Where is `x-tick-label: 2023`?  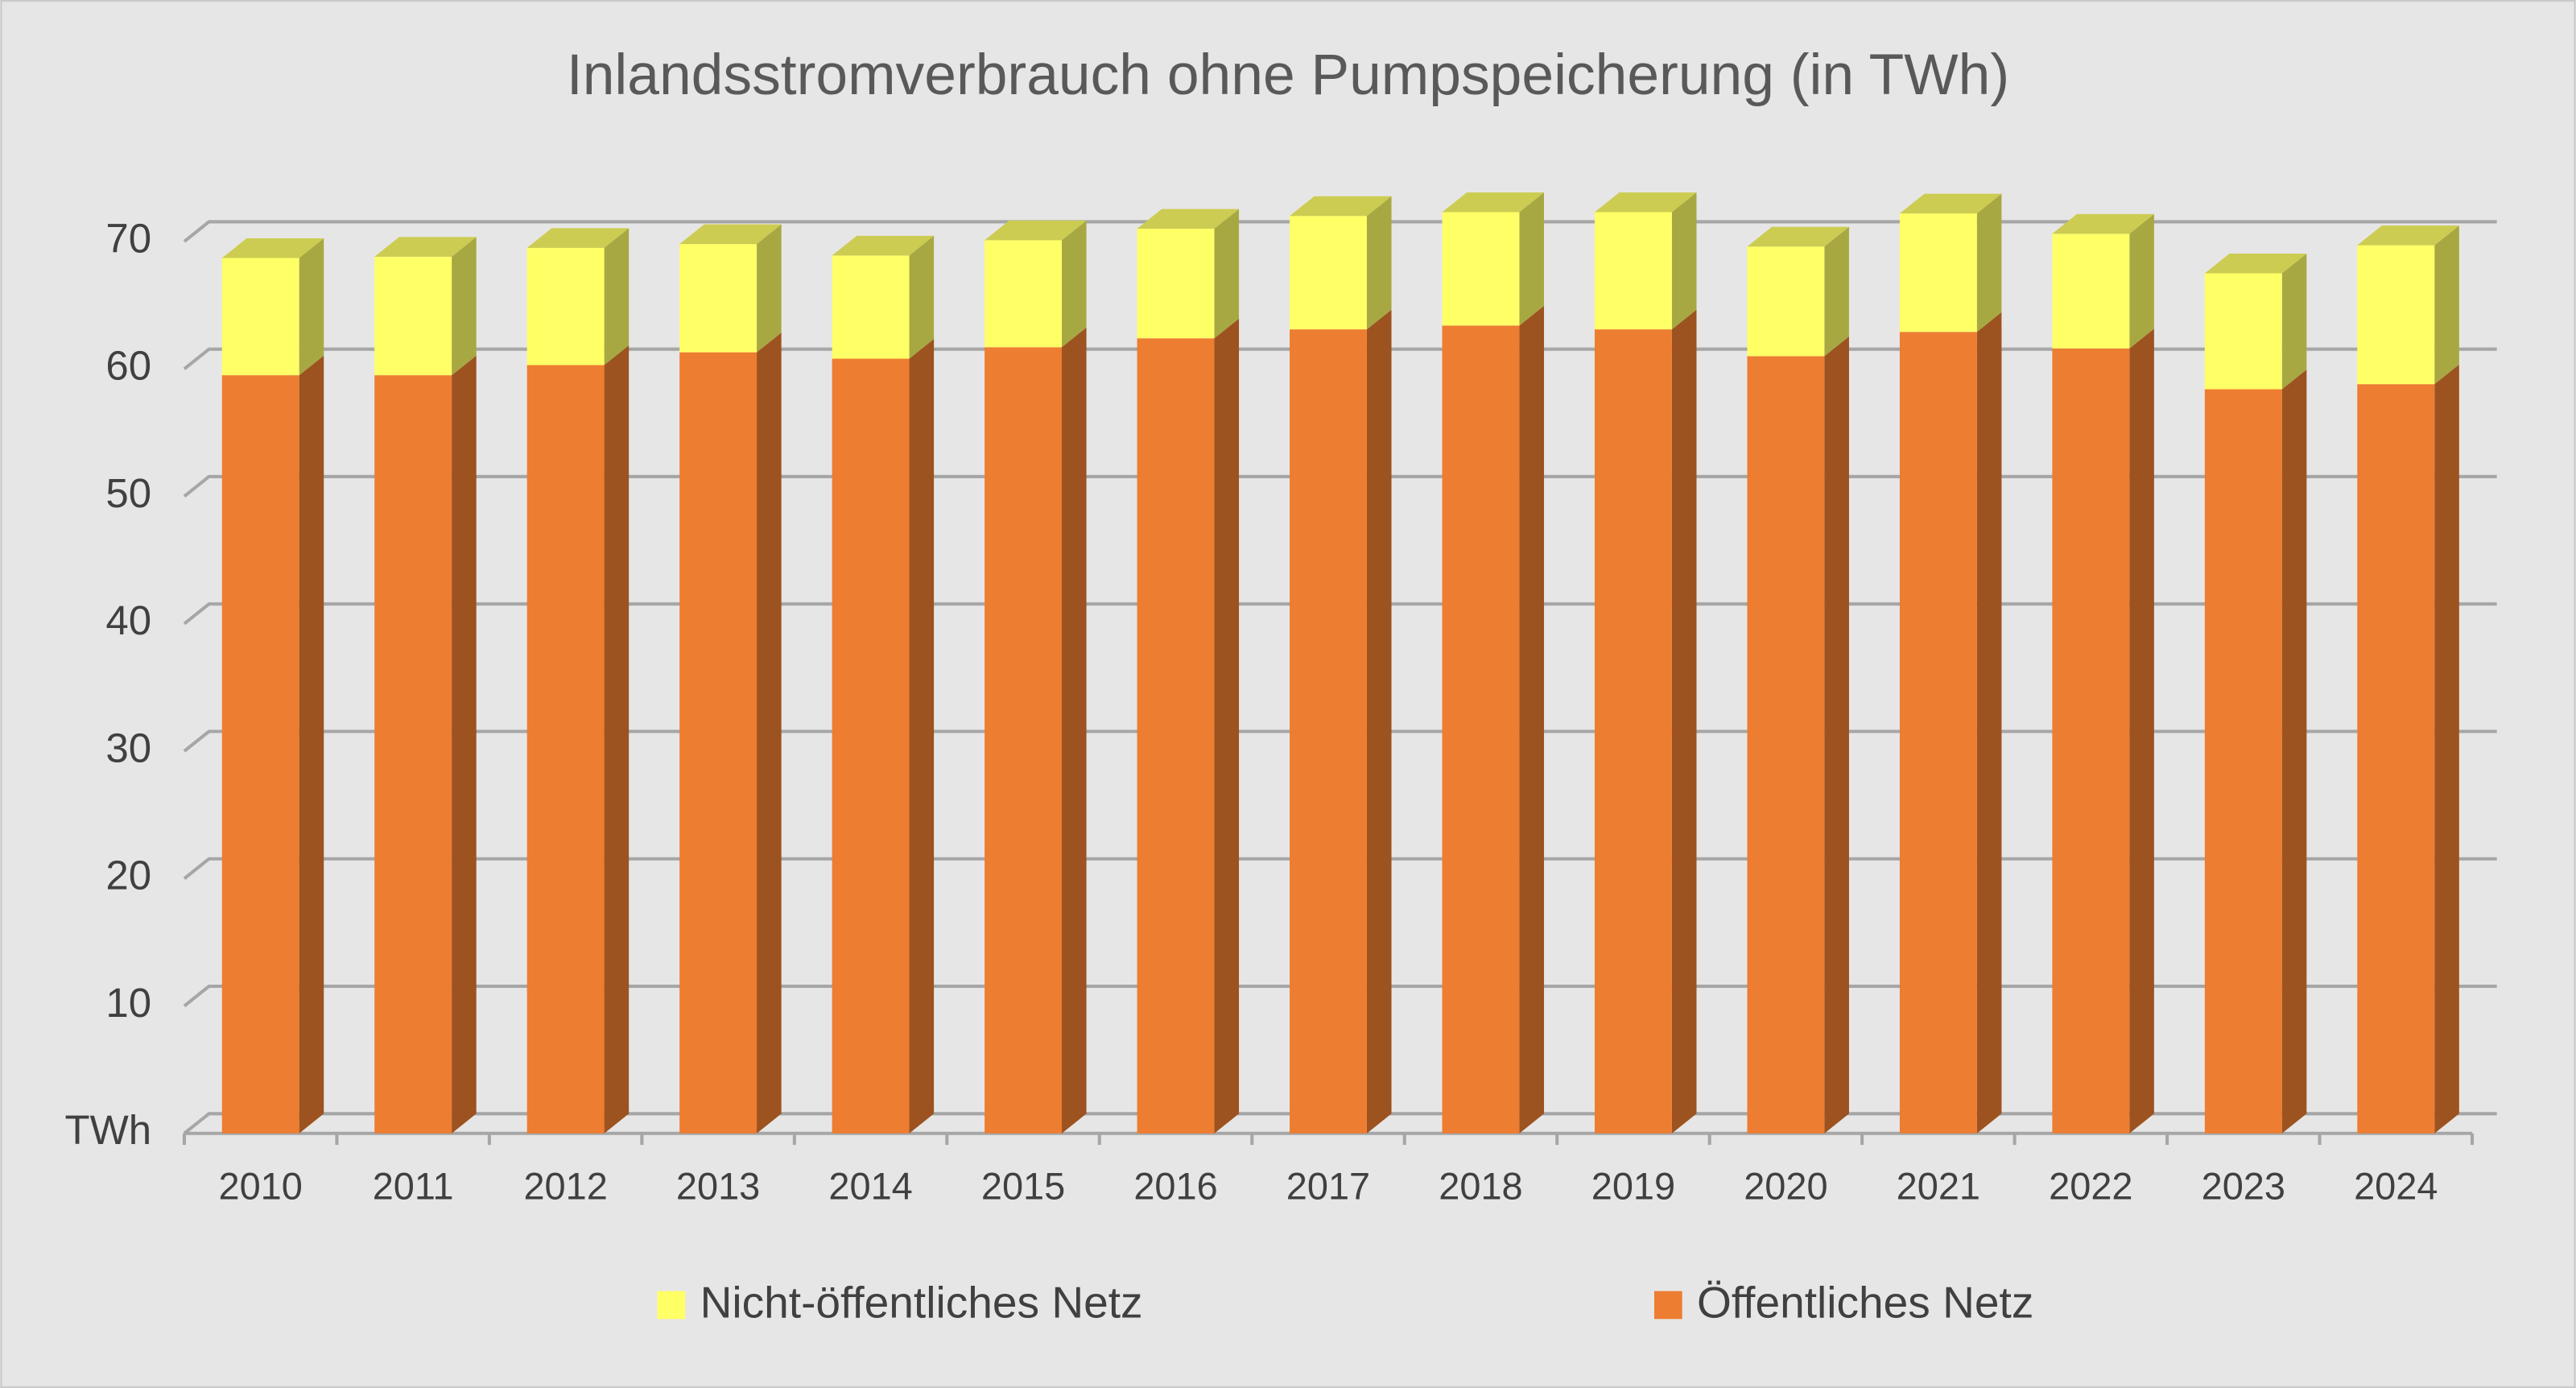
x-tick-label: 2023 is located at coordinates (2243, 1187).